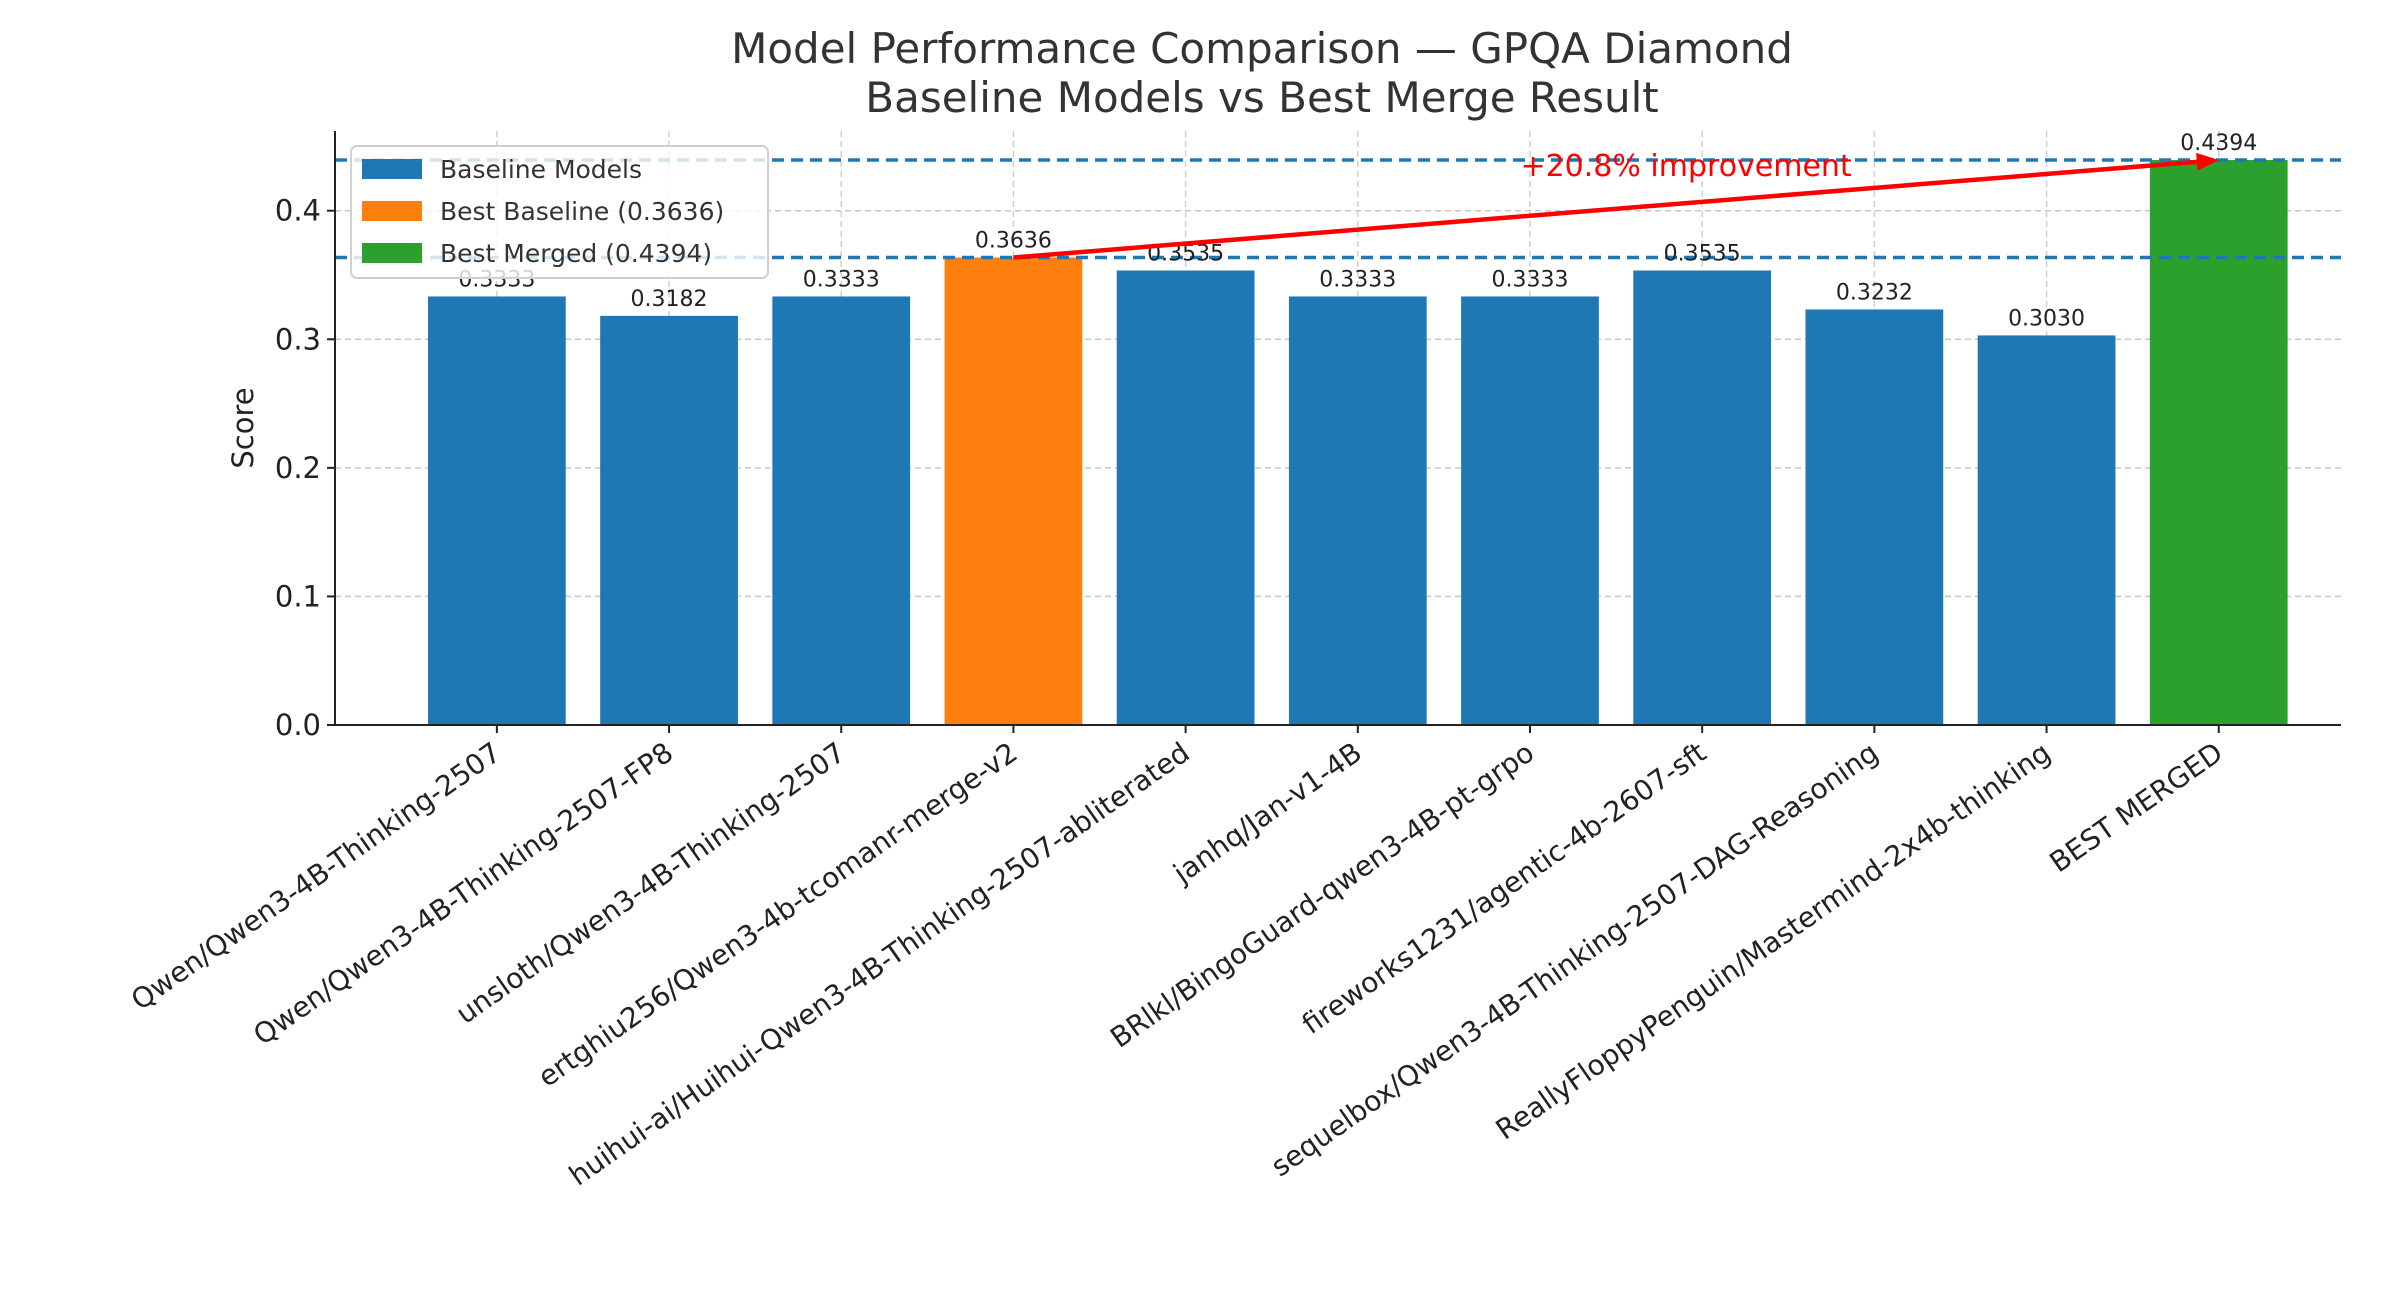 The image size is (2400, 1300). What do you see at coordinates (316, 876) in the screenshot?
I see `x-tick-label: Qwen/Qwen3-4B-Thinking-2507` at bounding box center [316, 876].